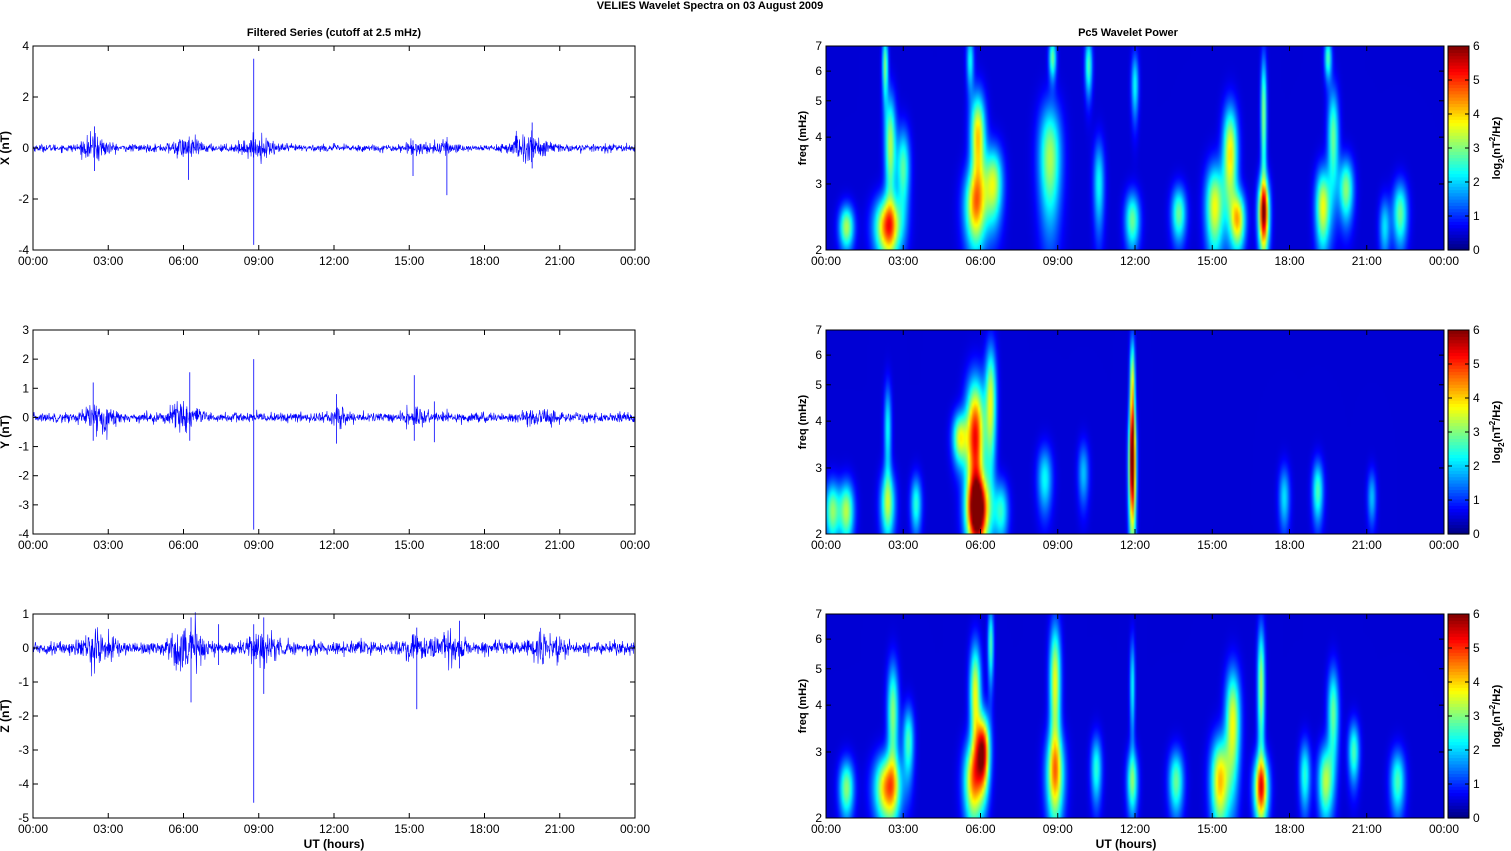 The width and height of the screenshot is (1511, 851). I want to click on right-column-title: Pc5 Wavelet Power, so click(1128, 33).